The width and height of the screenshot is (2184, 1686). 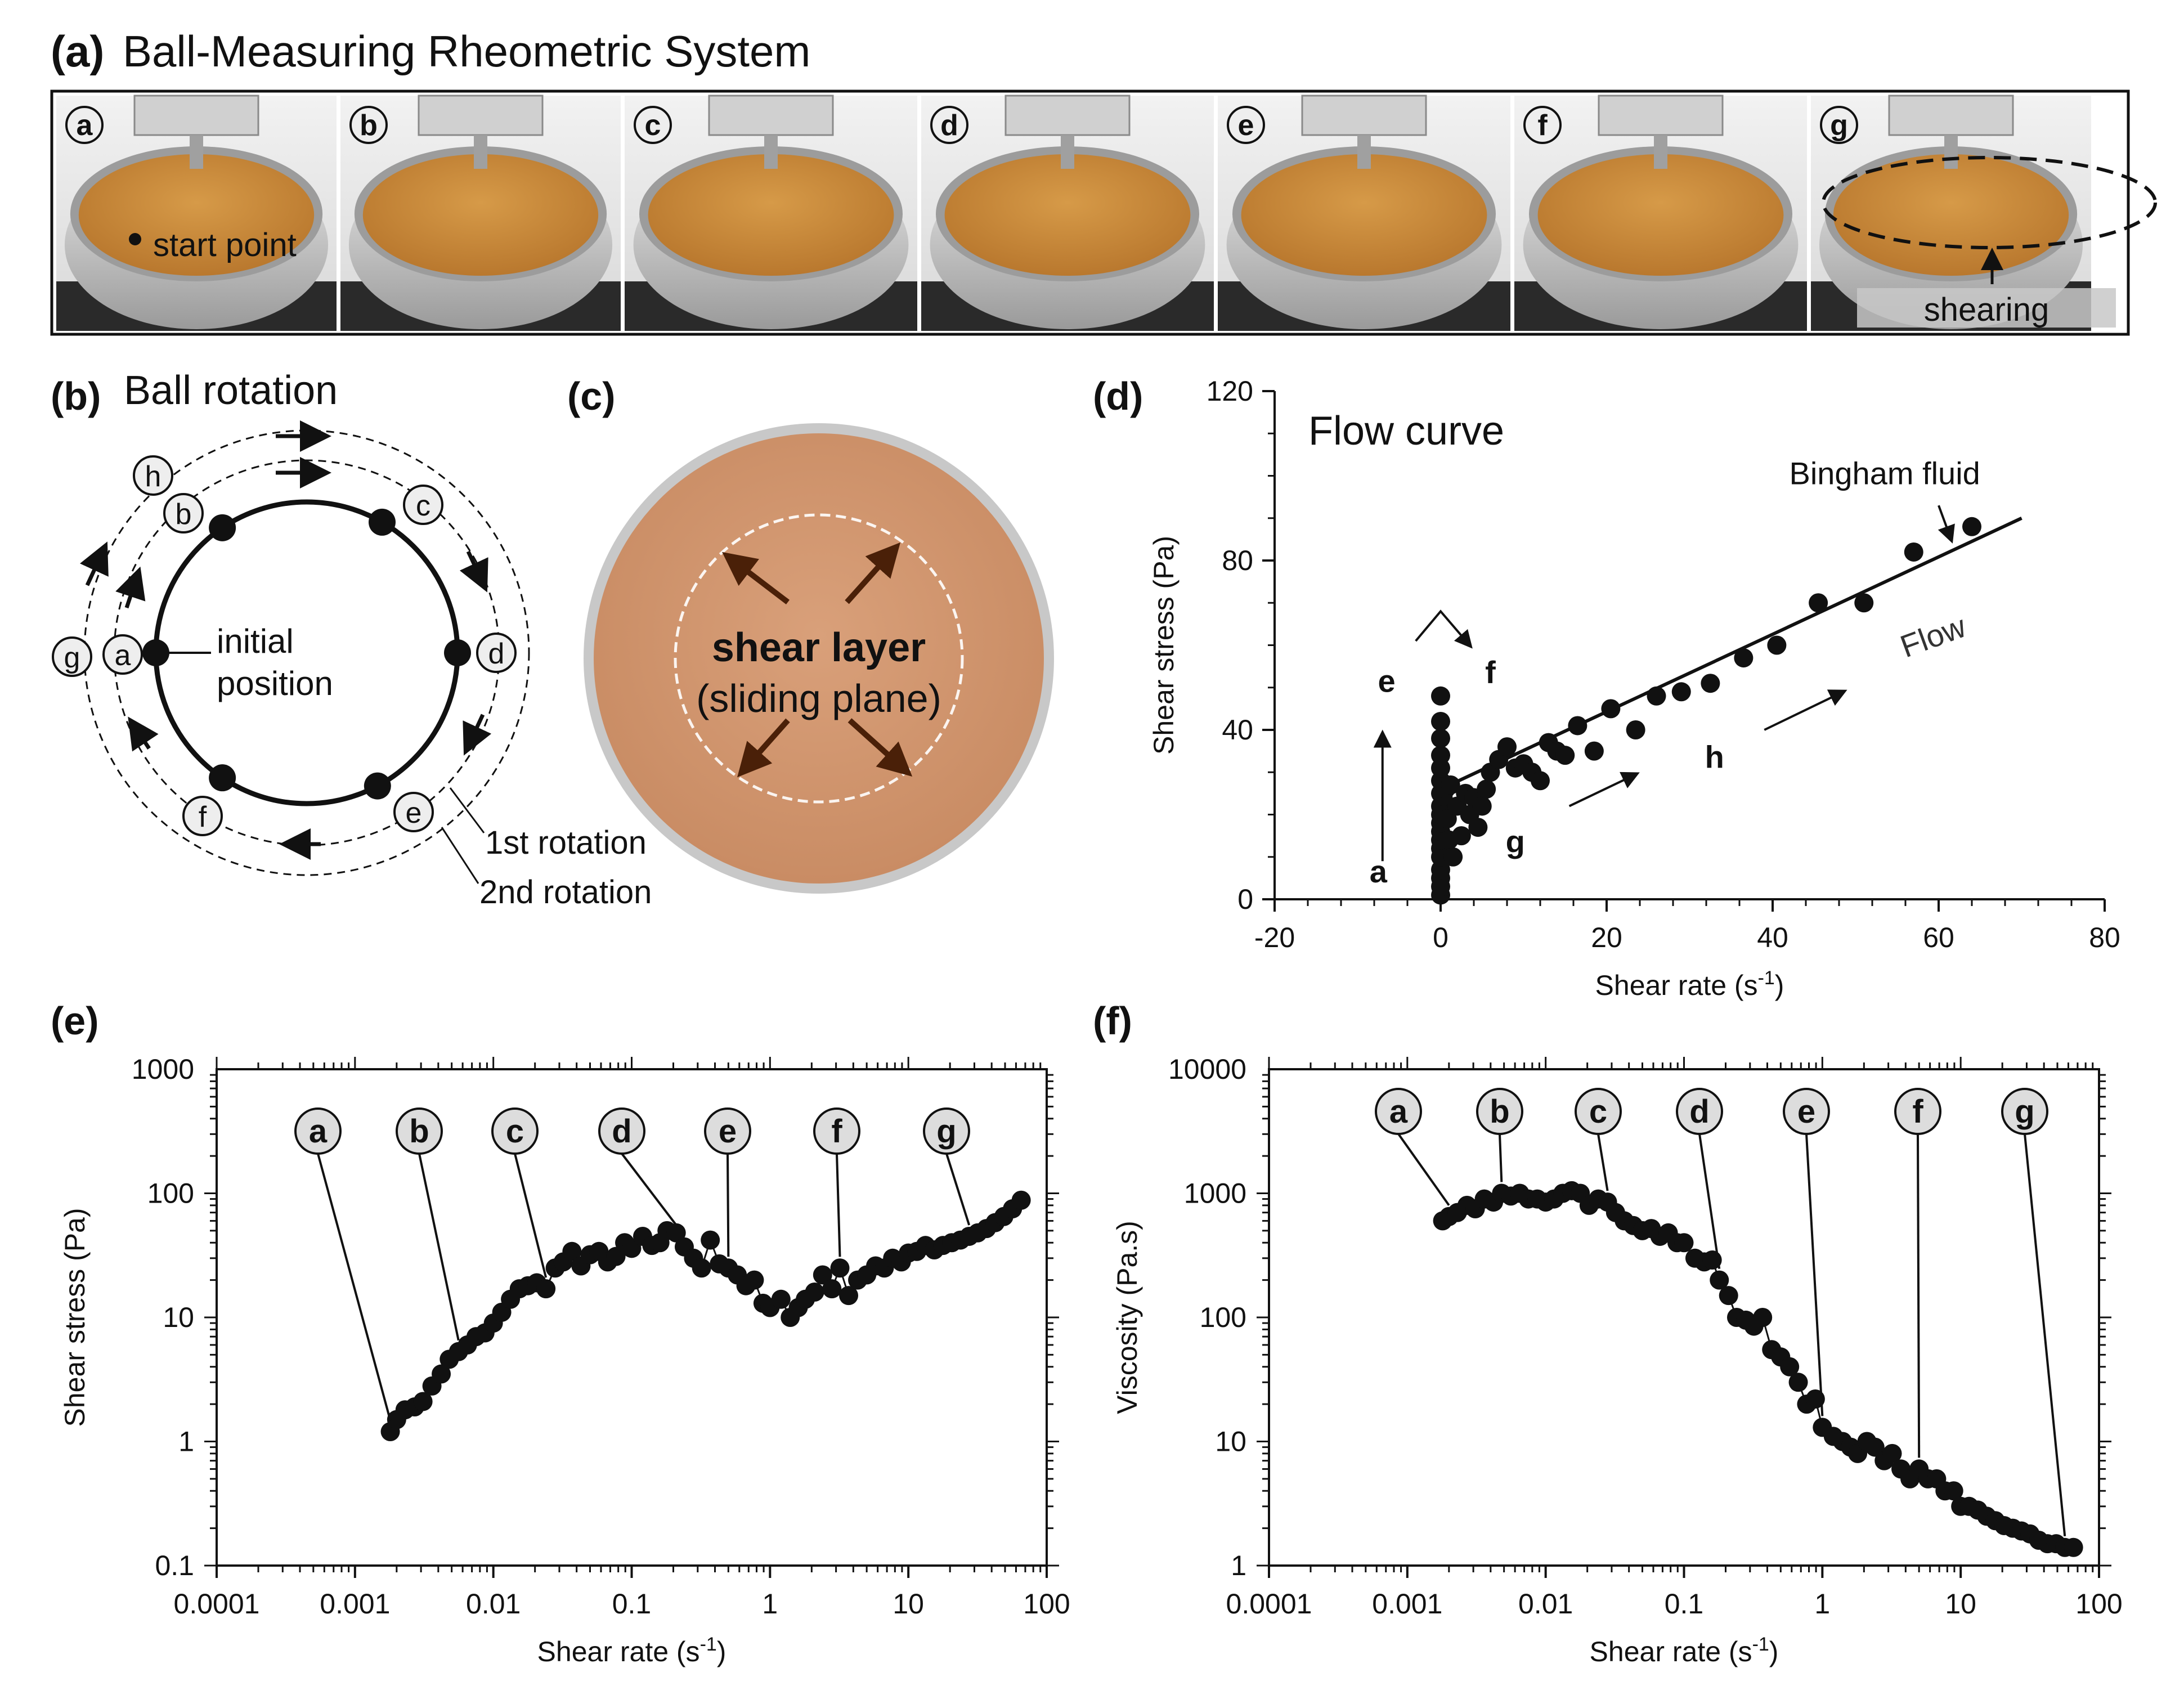 What do you see at coordinates (631, 1650) in the screenshot?
I see `x-axis-label: Shear rate (s-1)` at bounding box center [631, 1650].